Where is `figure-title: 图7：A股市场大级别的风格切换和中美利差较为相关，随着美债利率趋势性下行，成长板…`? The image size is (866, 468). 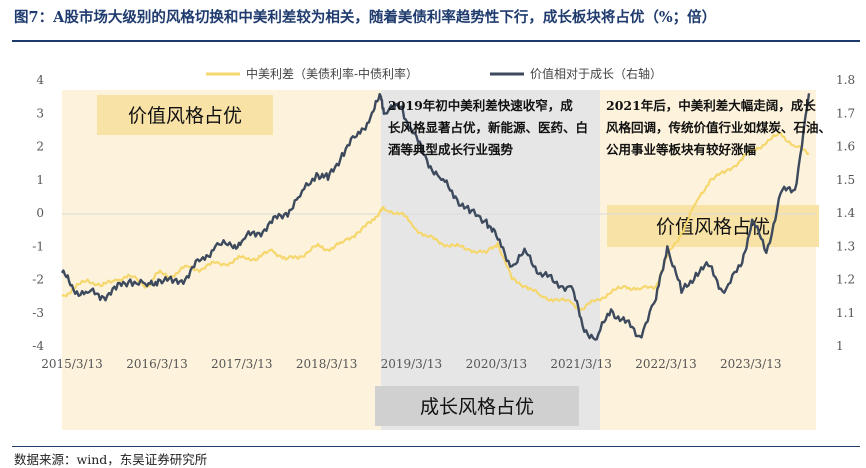 figure-title: 图7：A股市场大级别的风格切换和中美利差较为相关，随着美债利率趋势性下行，成长板… is located at coordinates (365, 17).